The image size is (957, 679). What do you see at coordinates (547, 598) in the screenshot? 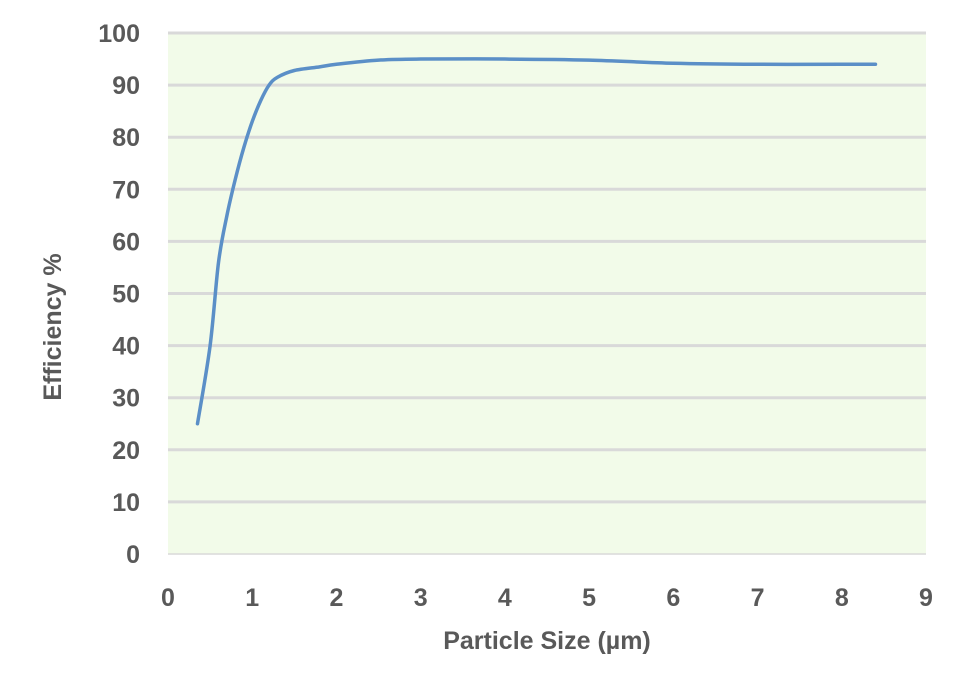
I see `x-axis-ticks: 0 1 2 3 4 5 6 7 8 9` at bounding box center [547, 598].